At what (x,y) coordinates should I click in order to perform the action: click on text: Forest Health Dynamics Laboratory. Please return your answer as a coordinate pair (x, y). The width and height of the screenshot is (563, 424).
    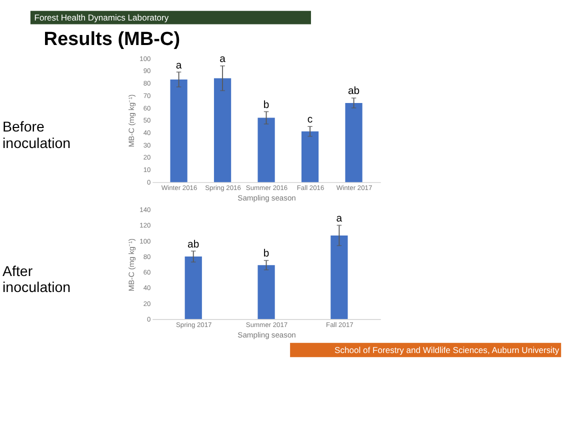
    Looking at the image, I should click on (102, 17).